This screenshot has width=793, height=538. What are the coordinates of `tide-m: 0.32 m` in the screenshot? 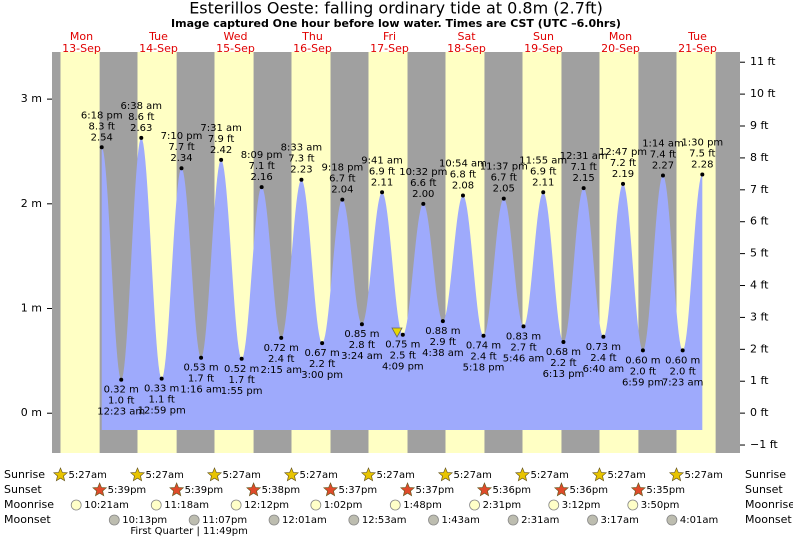 It's located at (121, 390).